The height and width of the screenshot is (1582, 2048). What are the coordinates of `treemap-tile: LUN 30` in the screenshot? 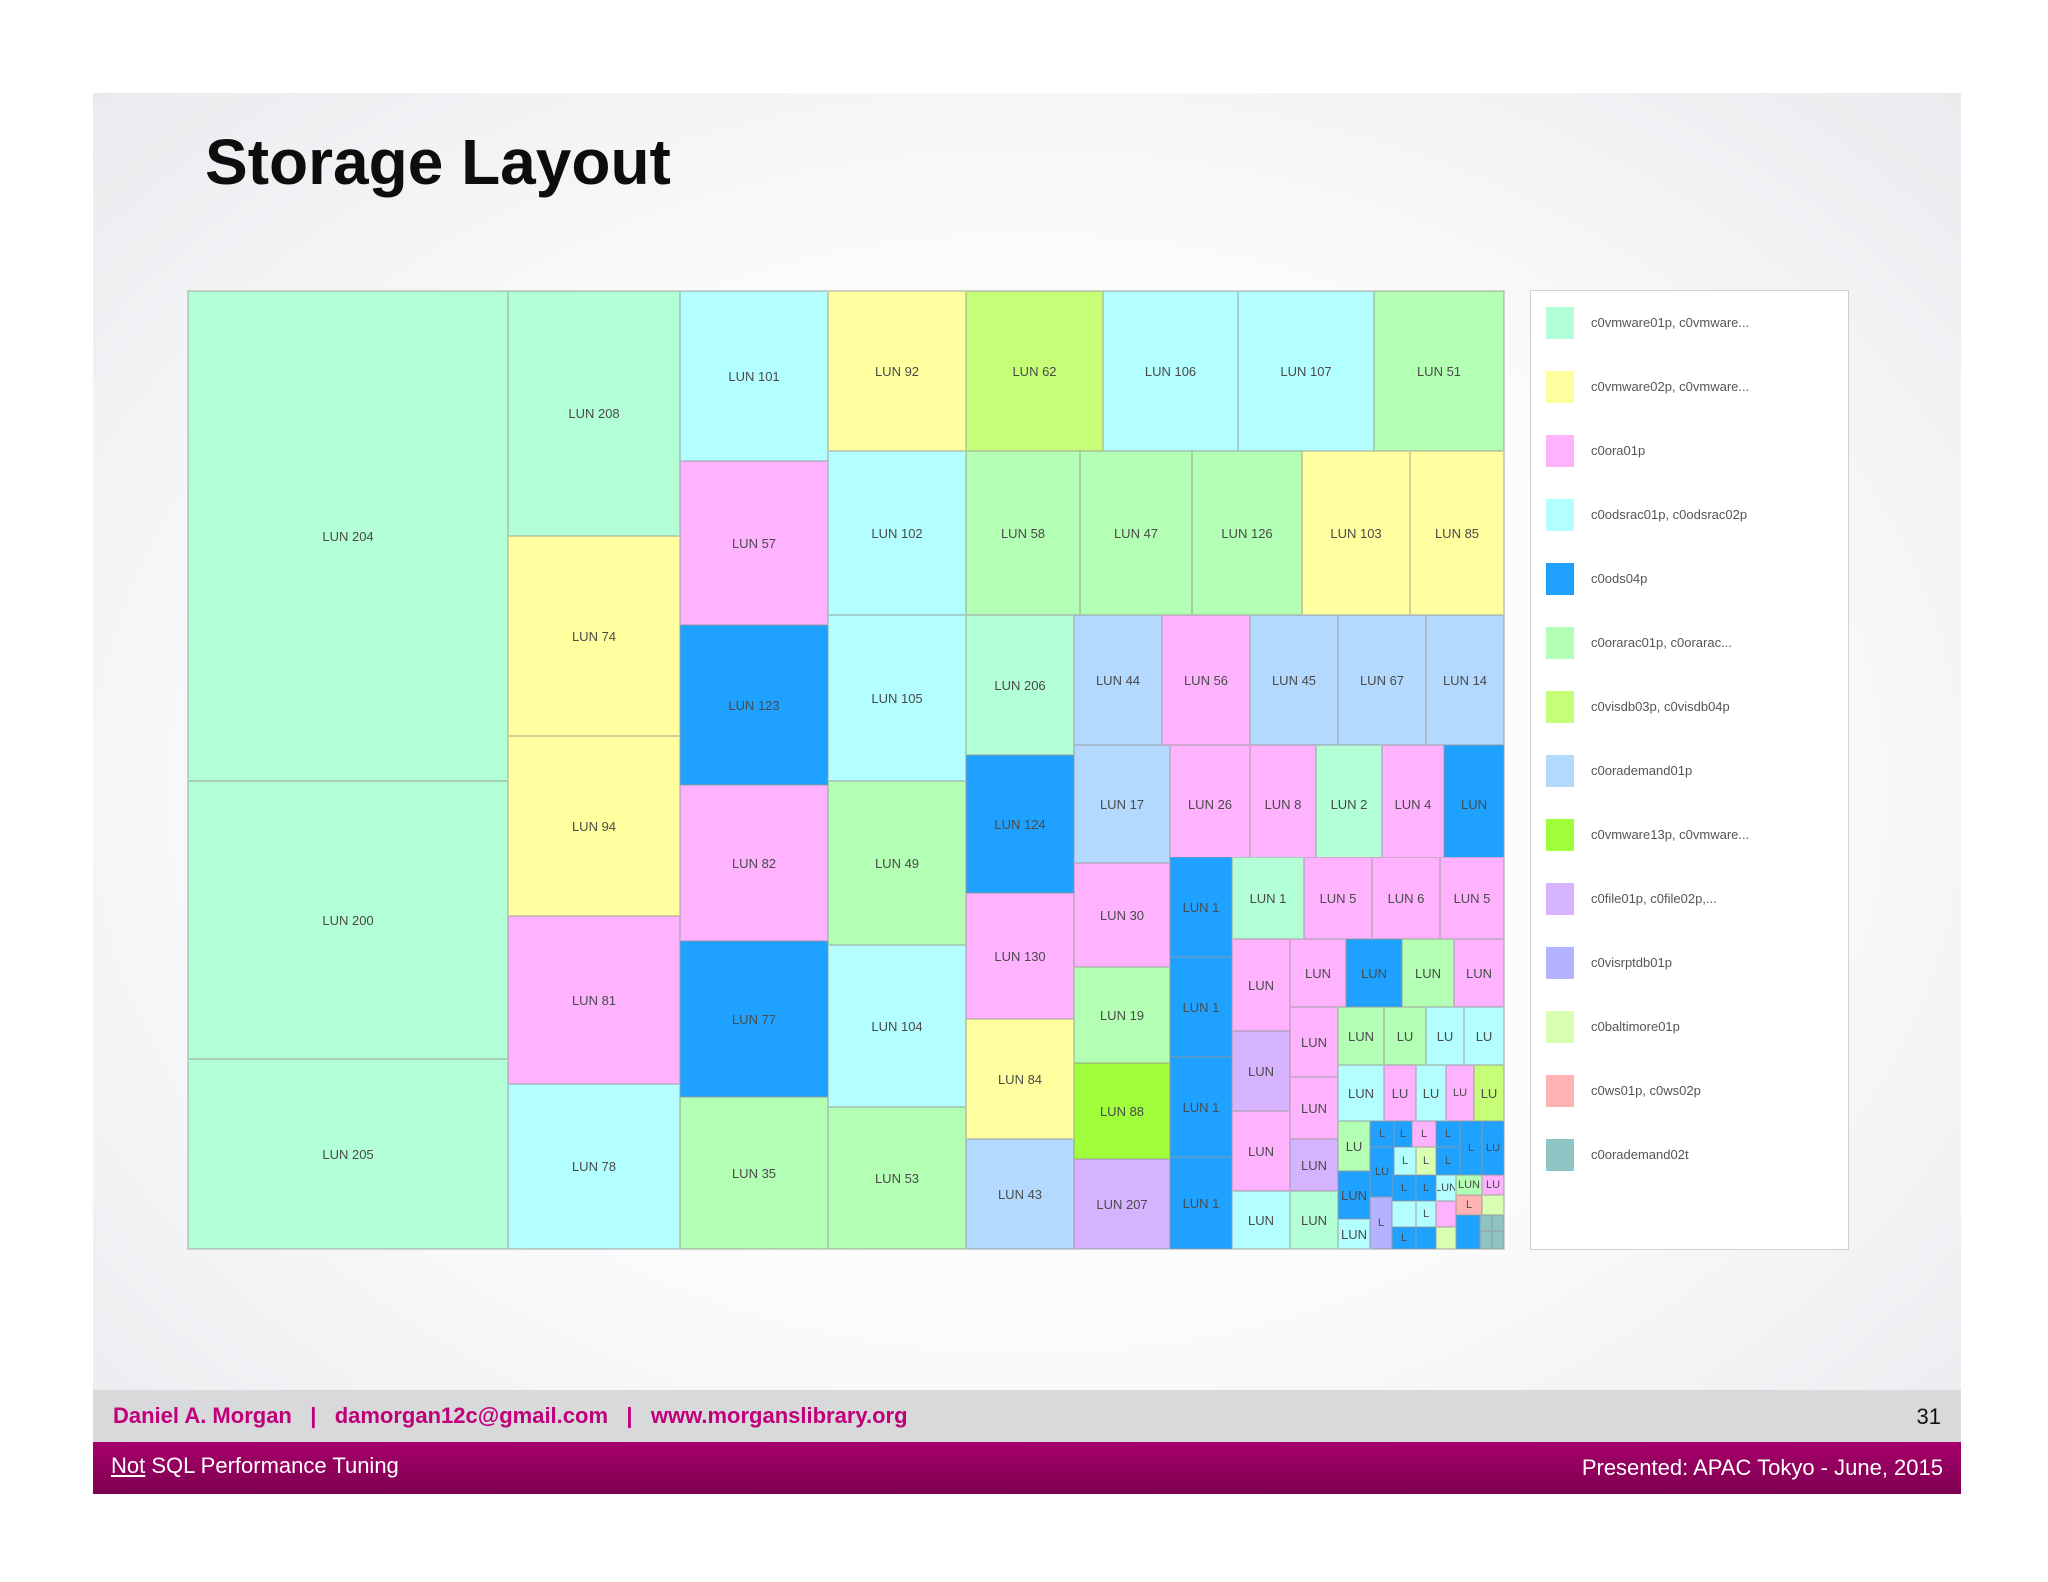 It's located at (1122, 915).